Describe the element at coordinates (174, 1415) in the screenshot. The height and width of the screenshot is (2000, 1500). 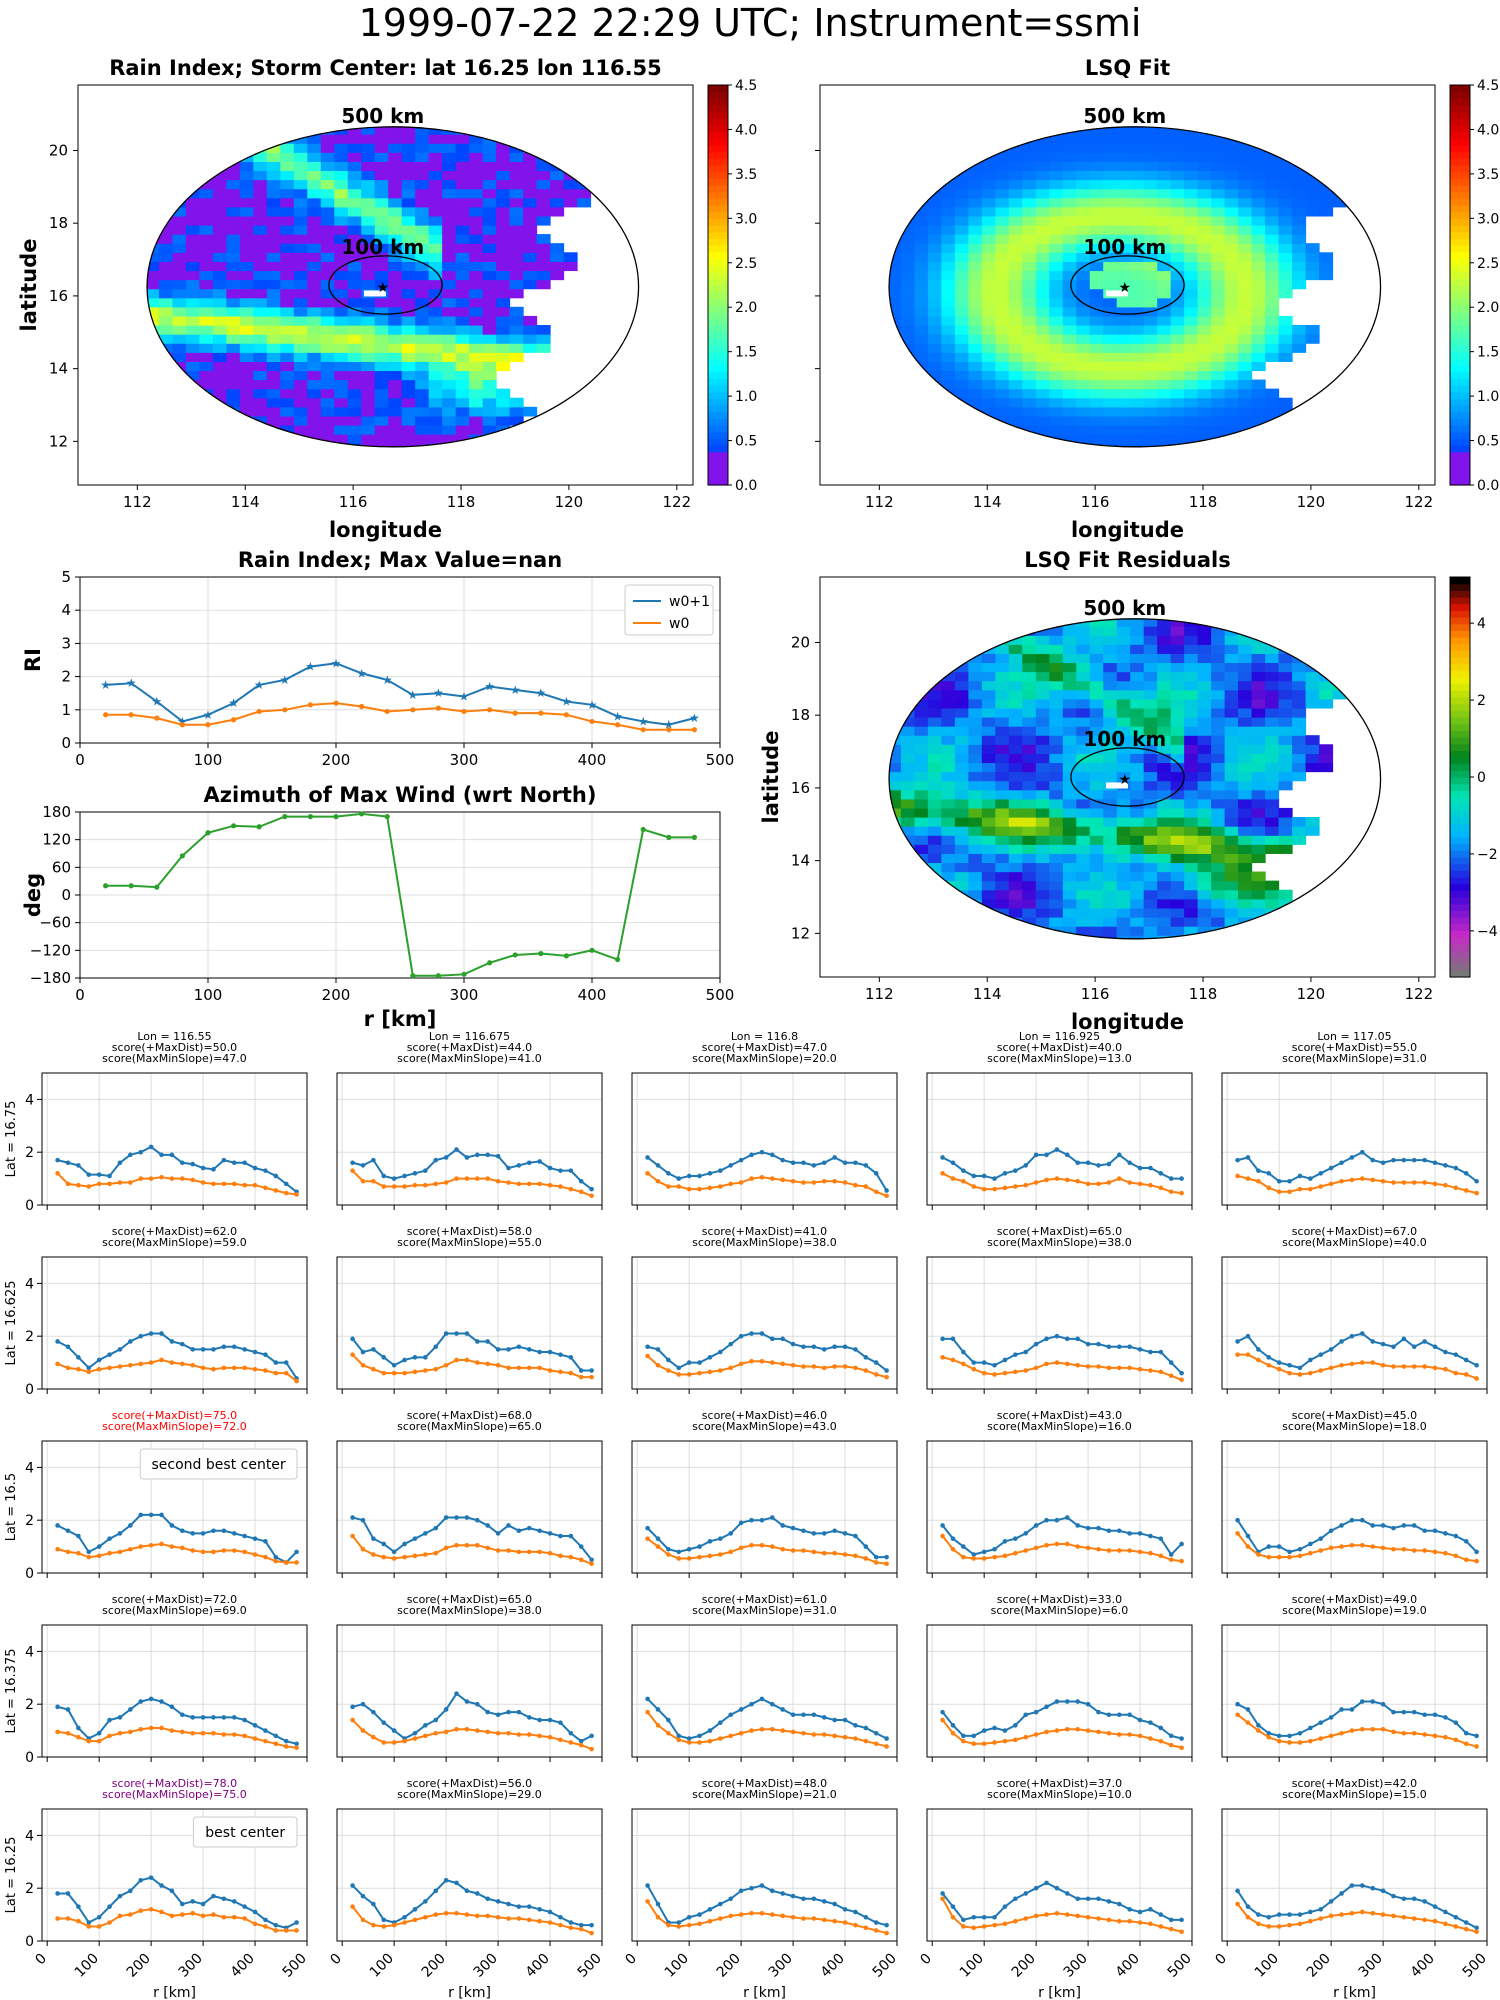
I see `score-label: score(+MaxDist)=75.0` at that location.